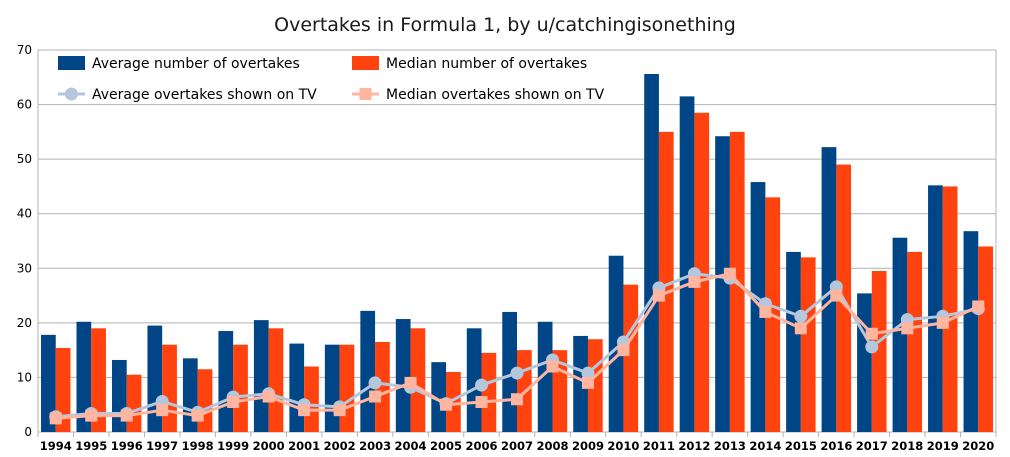  What do you see at coordinates (978, 446) in the screenshot?
I see `x-tick-label: 2020` at bounding box center [978, 446].